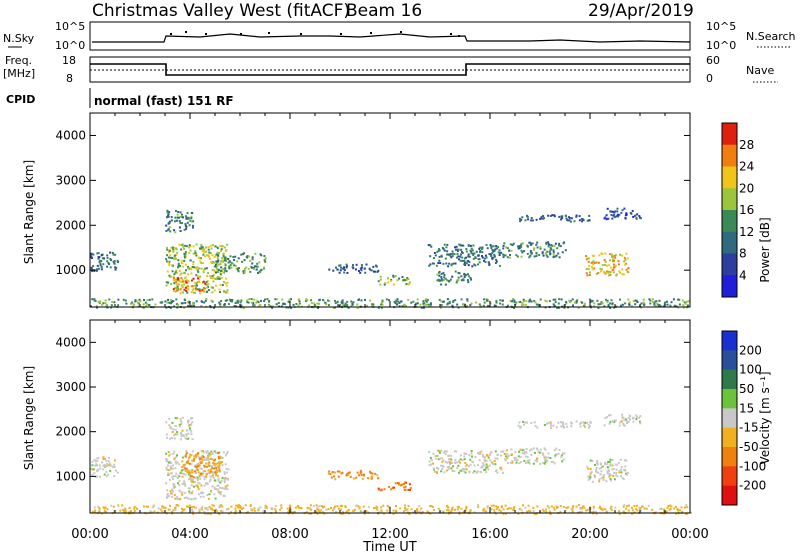 This screenshot has height=558, width=800. I want to click on x-tick-label: 04:00, so click(189, 534).